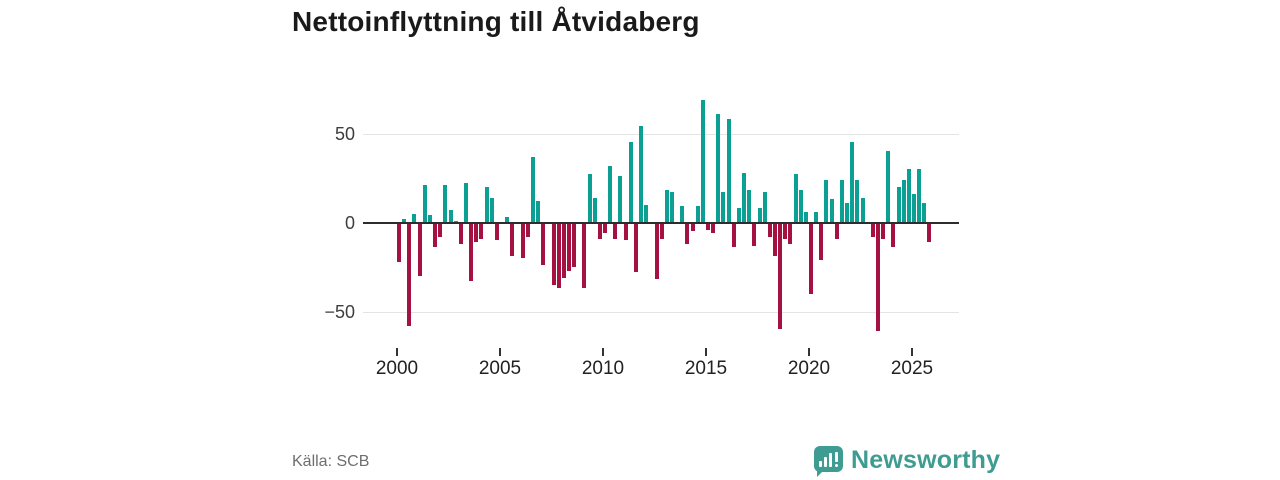 This screenshot has height=480, width=1280. What do you see at coordinates (785, 230) in the screenshot?
I see `bar-2018Q4` at bounding box center [785, 230].